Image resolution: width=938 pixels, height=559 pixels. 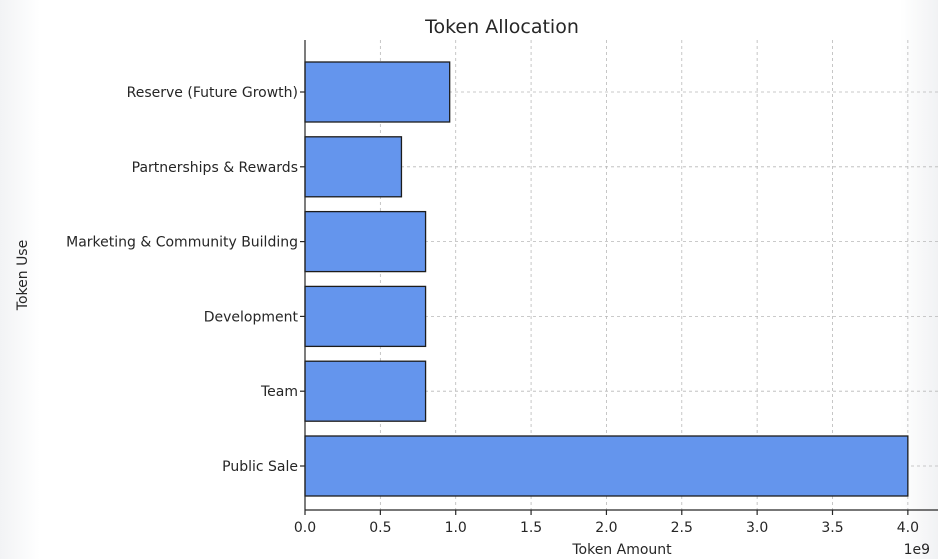 What do you see at coordinates (365, 241) in the screenshot?
I see `bar-marketing-community-building` at bounding box center [365, 241].